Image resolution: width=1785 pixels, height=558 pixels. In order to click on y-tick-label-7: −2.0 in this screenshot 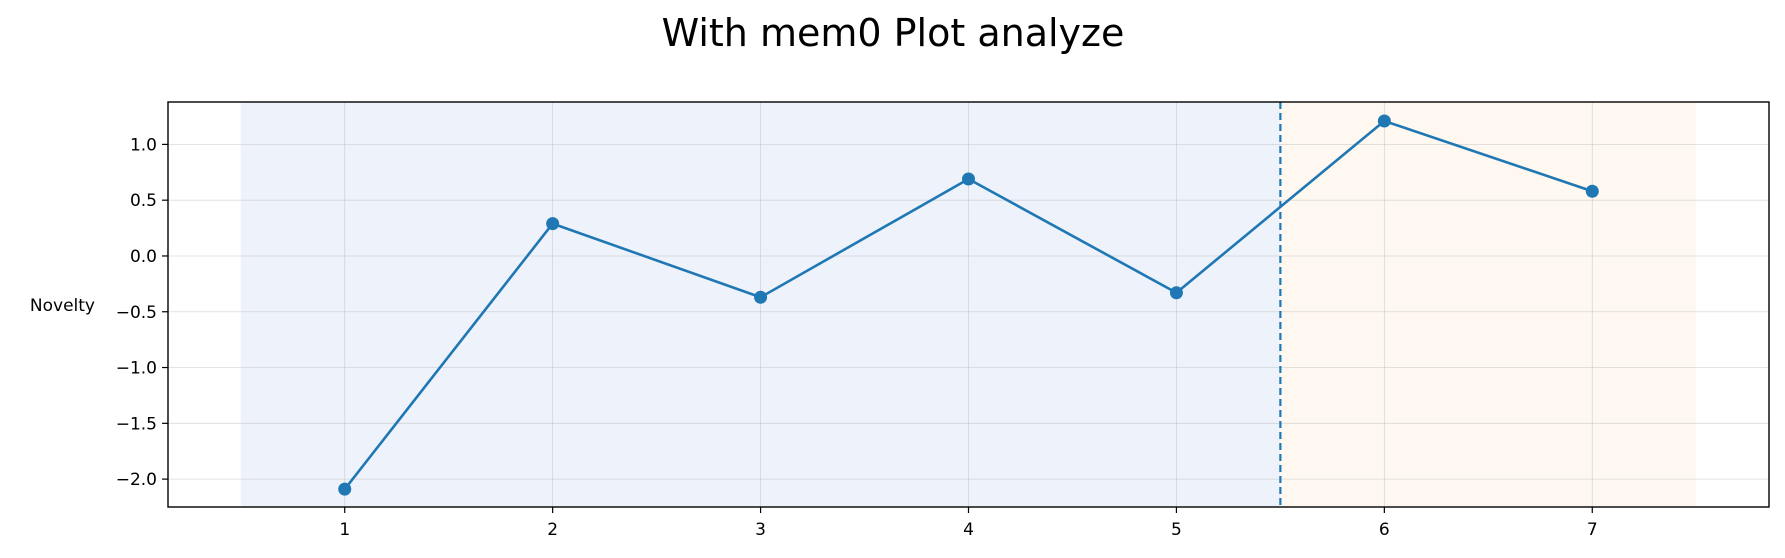, I will do `click(136, 480)`.